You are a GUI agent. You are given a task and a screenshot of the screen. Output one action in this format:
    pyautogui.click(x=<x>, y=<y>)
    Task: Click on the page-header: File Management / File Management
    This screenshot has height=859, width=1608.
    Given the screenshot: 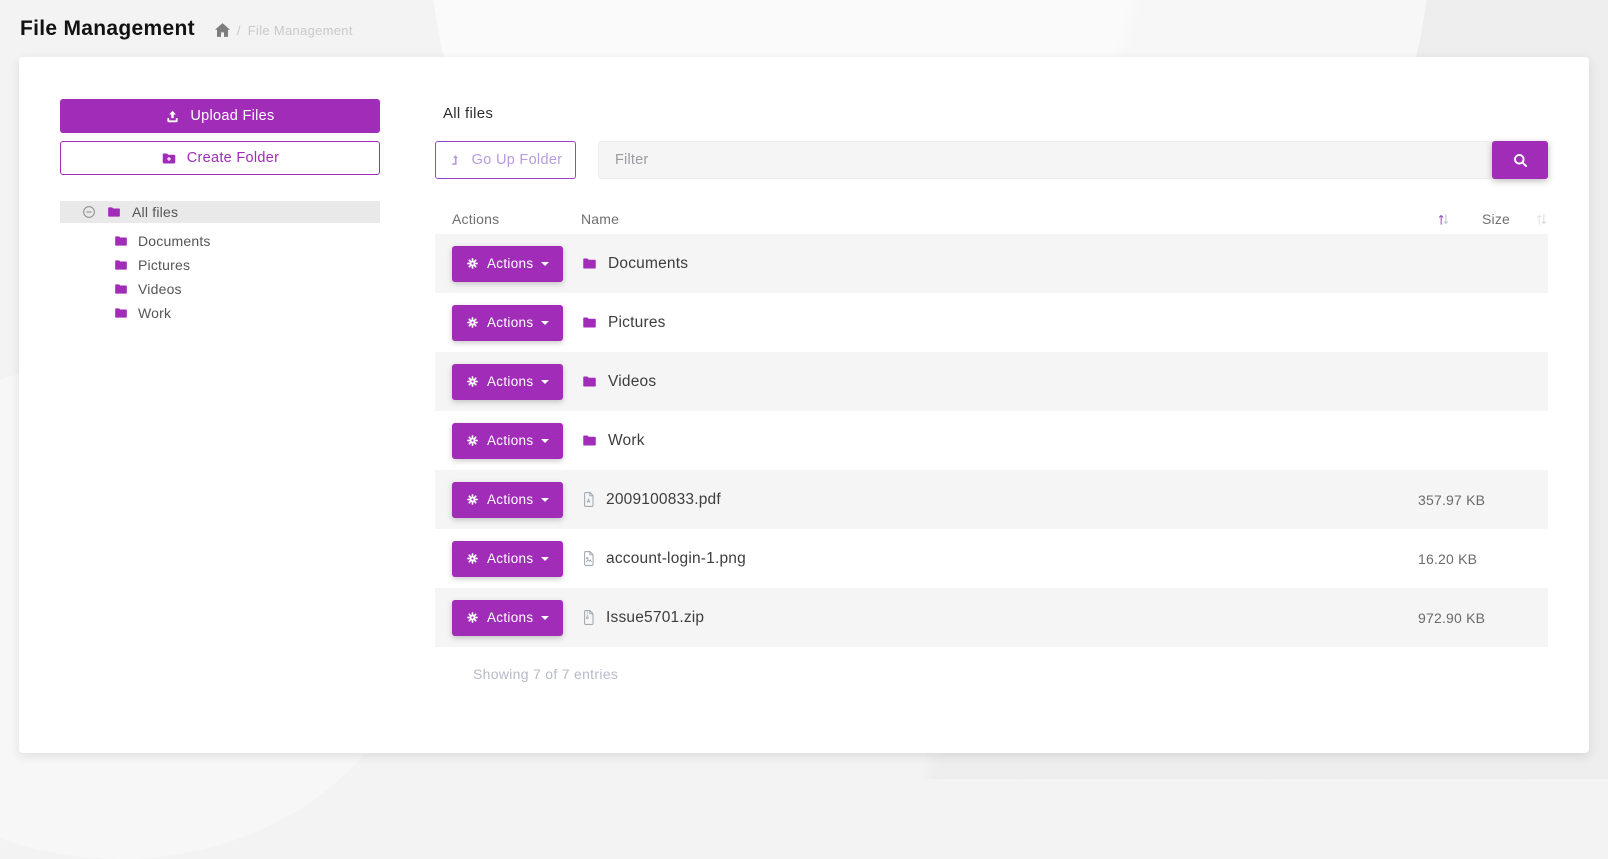 What is the action you would take?
    pyautogui.click(x=804, y=28)
    